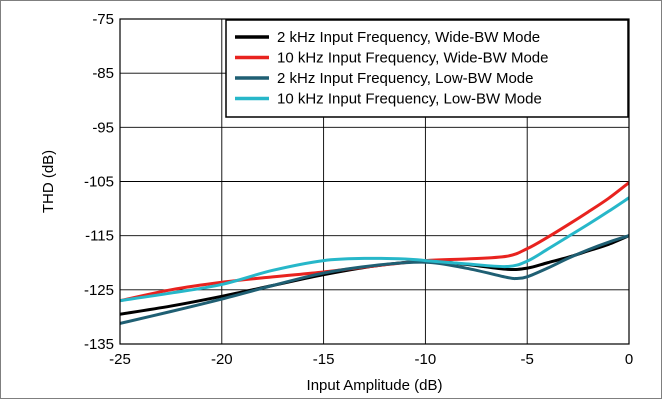 The width and height of the screenshot is (662, 400). I want to click on y-tick-labels: -75 -85 -95 -105 -115 -125 -135, so click(99, 182).